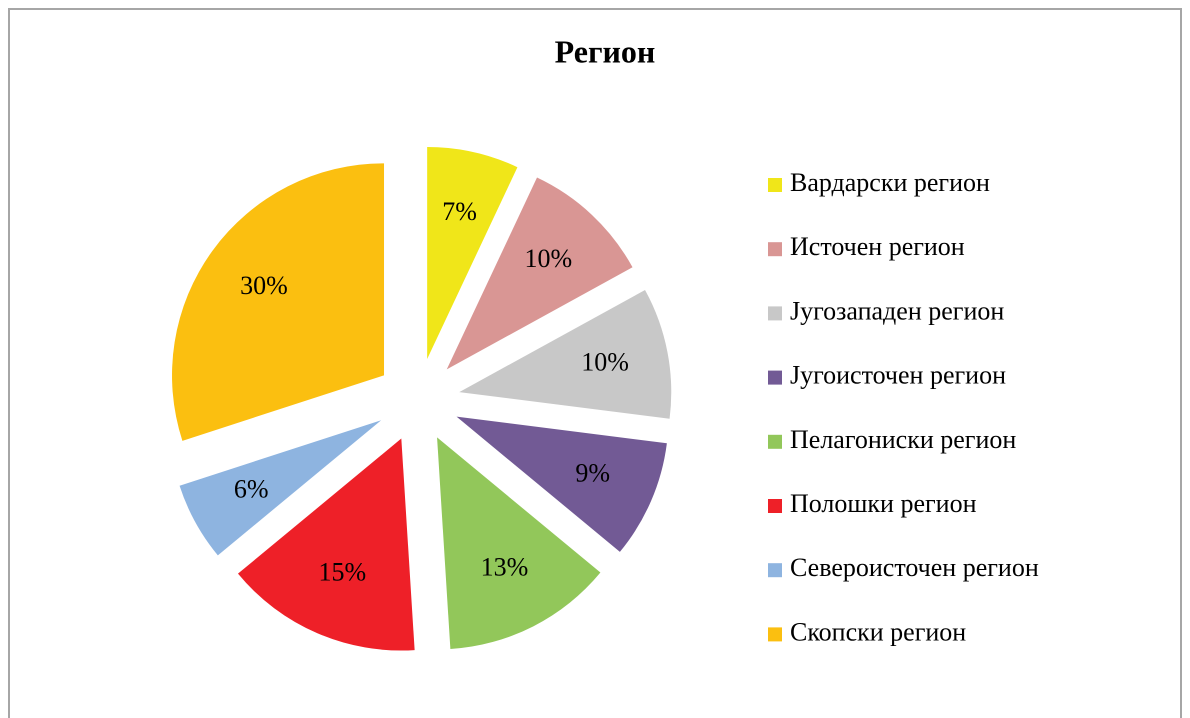 This screenshot has width=1190, height=718. Describe the element at coordinates (898, 375) in the screenshot. I see `legend-label: Југоисточен регион` at that location.